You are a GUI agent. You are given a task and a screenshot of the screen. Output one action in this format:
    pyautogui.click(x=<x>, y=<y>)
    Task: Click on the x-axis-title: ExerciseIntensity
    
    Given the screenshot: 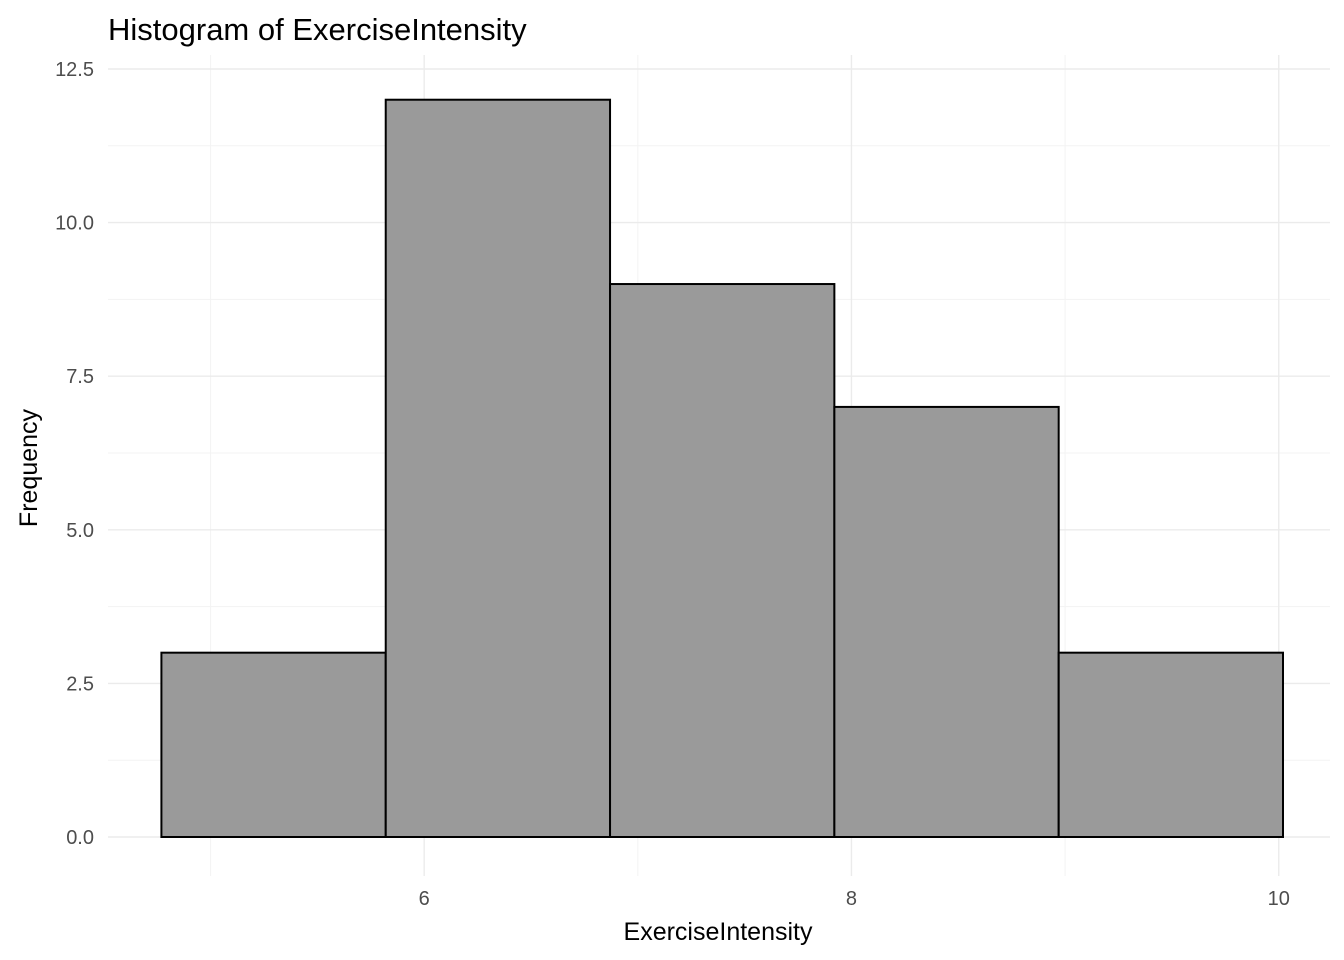 What is the action you would take?
    pyautogui.click(x=718, y=932)
    